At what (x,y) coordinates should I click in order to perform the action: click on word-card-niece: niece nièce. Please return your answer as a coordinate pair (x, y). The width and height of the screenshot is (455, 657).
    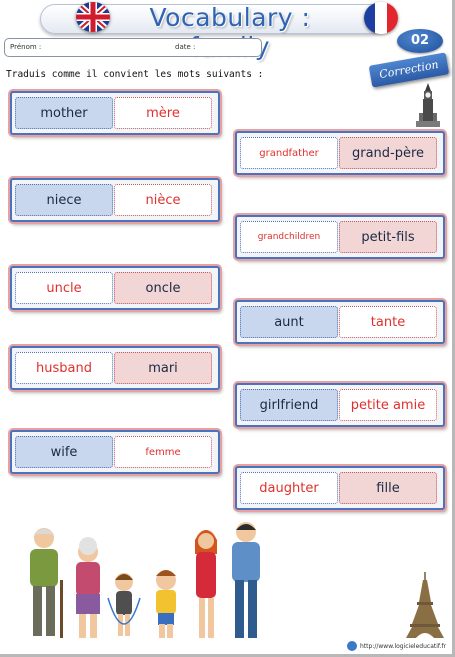
    Looking at the image, I should click on (115, 200).